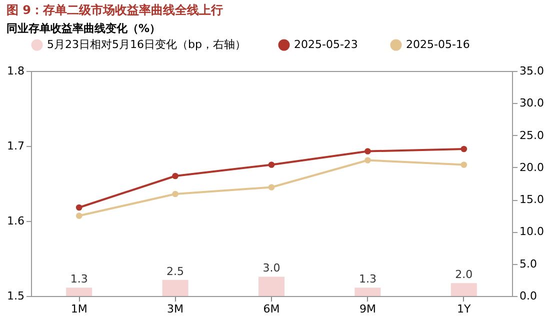 Image resolution: width=550 pixels, height=320 pixels. What do you see at coordinates (464, 309) in the screenshot?
I see `x-tick-label: 1Y` at bounding box center [464, 309].